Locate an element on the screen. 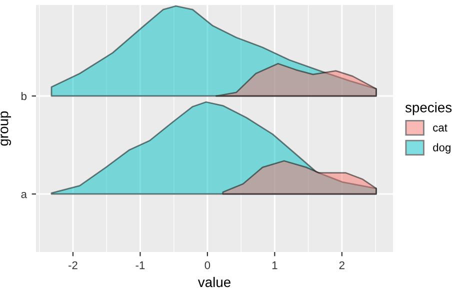  y-axis-title: group is located at coordinates (6, 128).